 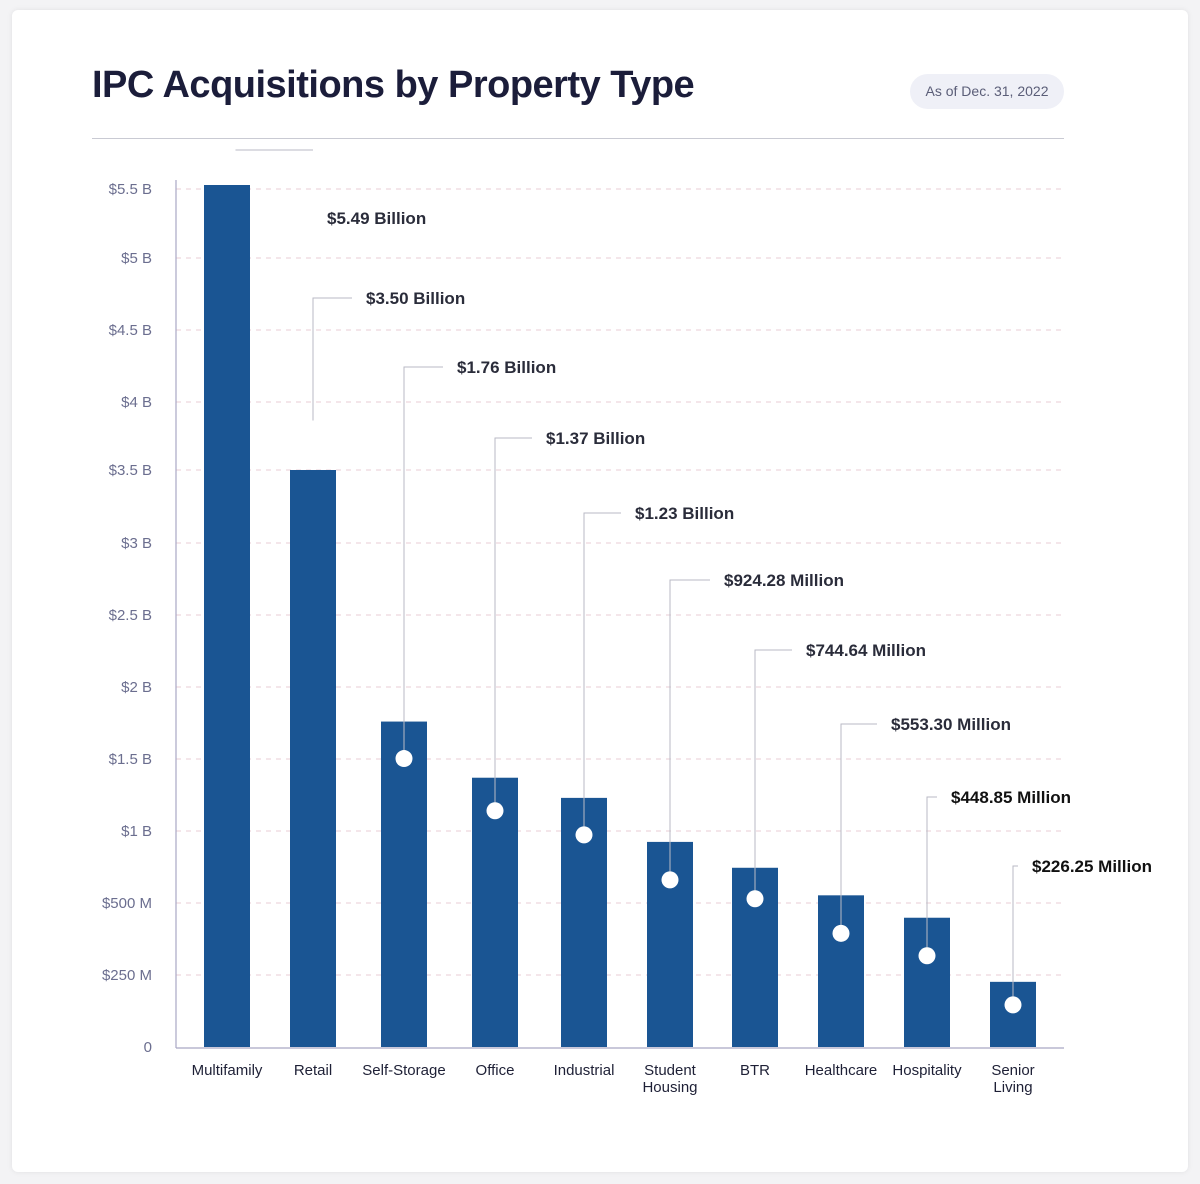 I want to click on y-tick-label: $4 B, so click(x=136, y=402).